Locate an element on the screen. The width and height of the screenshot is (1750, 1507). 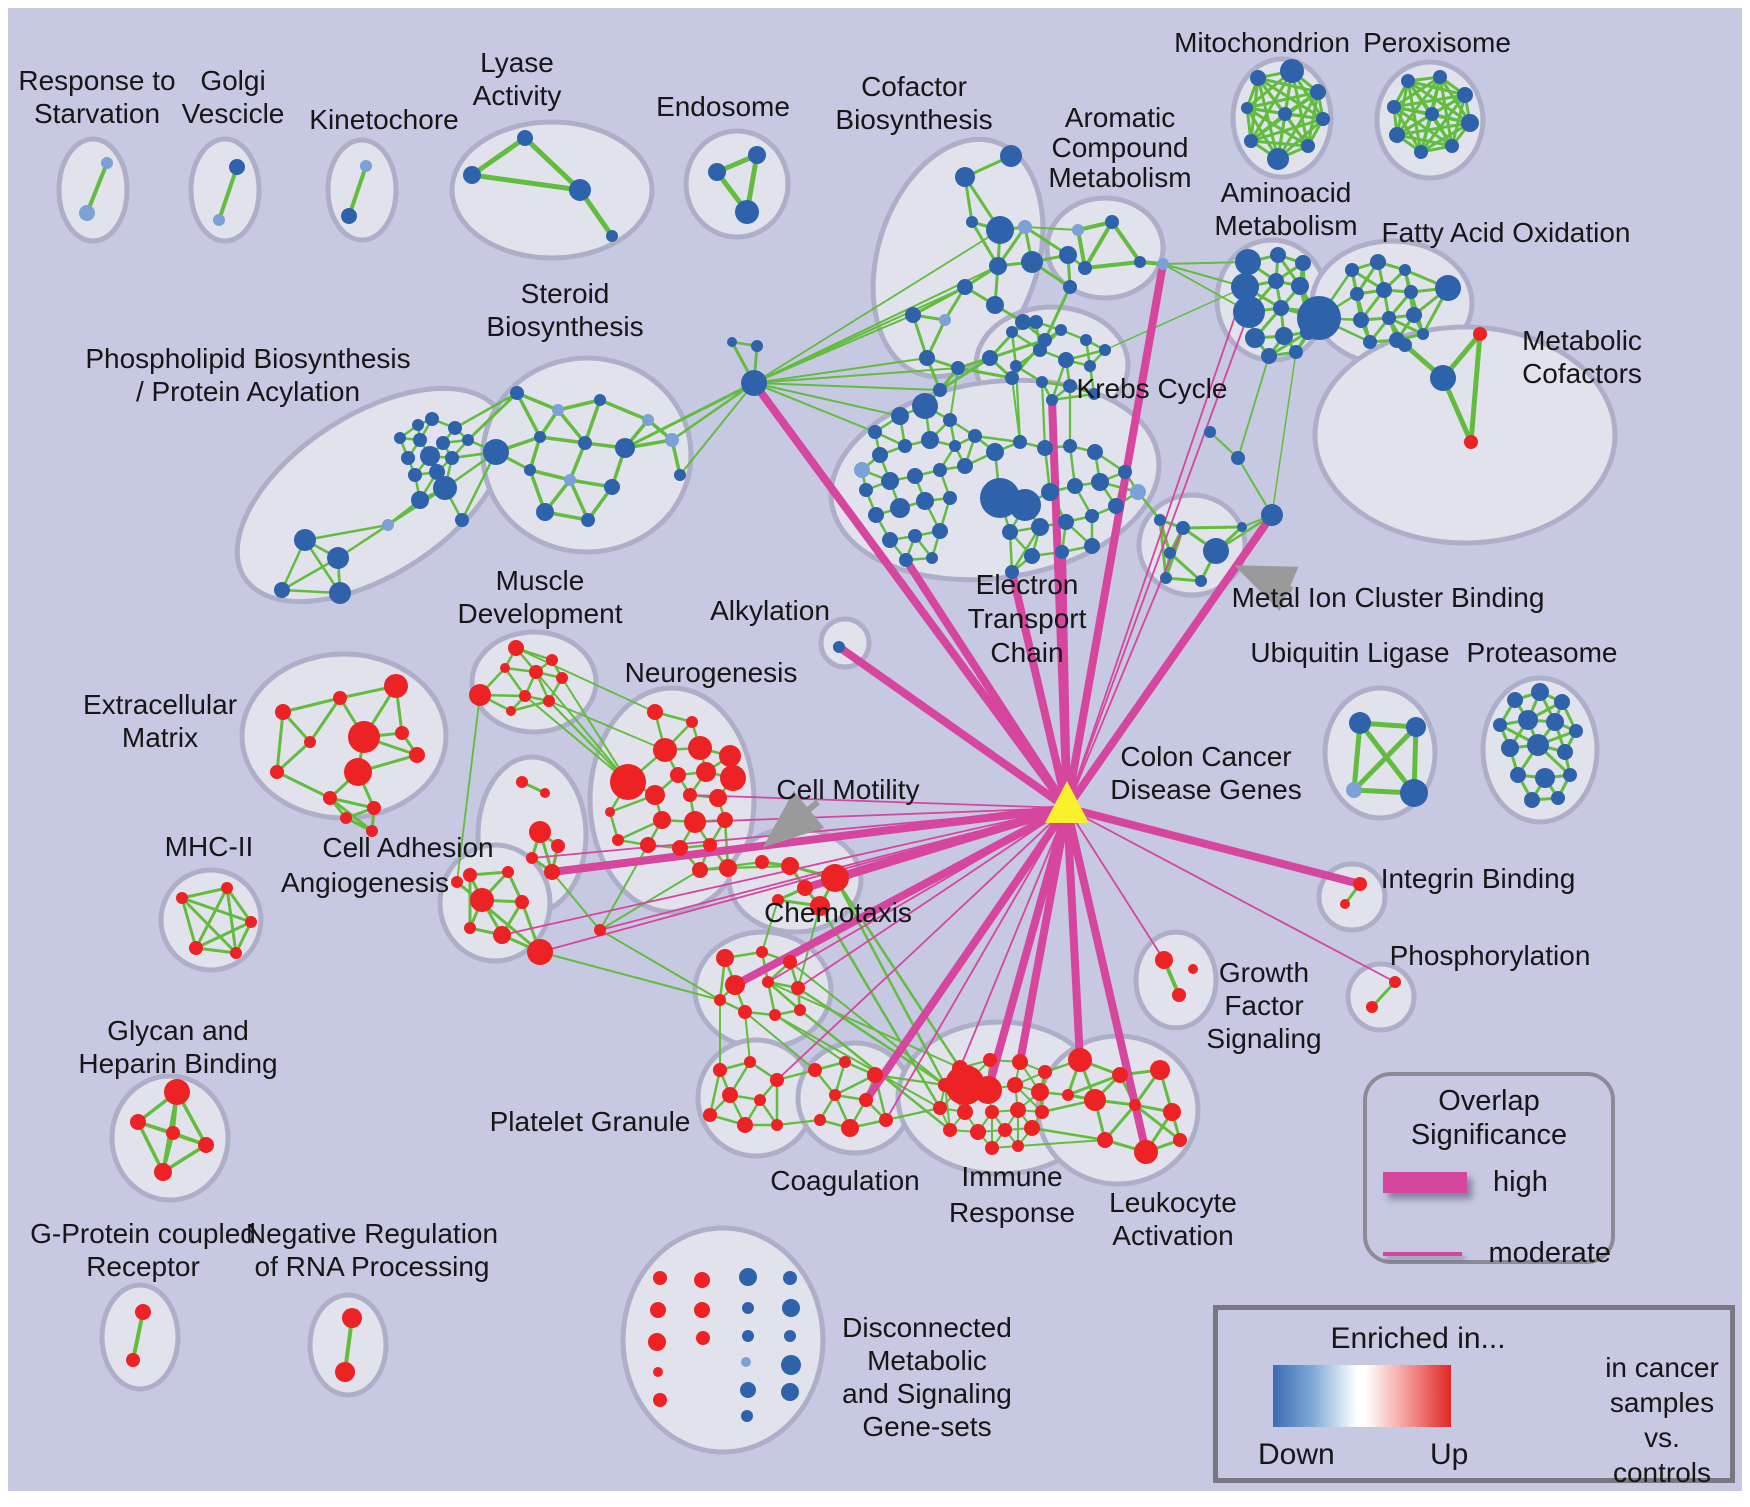
label-electron-transport-chain: Electron Transport Chain is located at coordinates (1027, 618).